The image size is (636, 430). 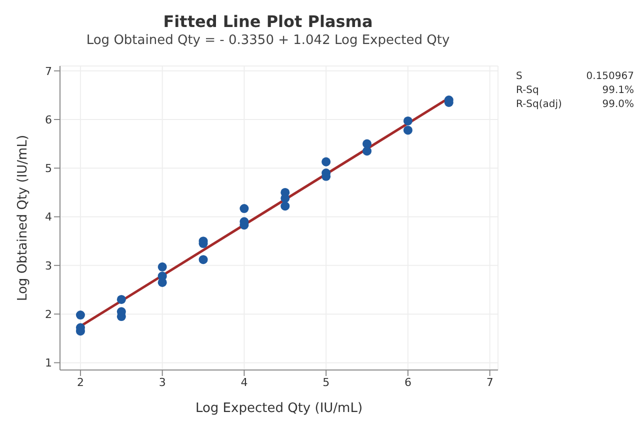 I want to click on x-axis-title: Log Expected Qty (IU/mL), so click(x=279, y=408).